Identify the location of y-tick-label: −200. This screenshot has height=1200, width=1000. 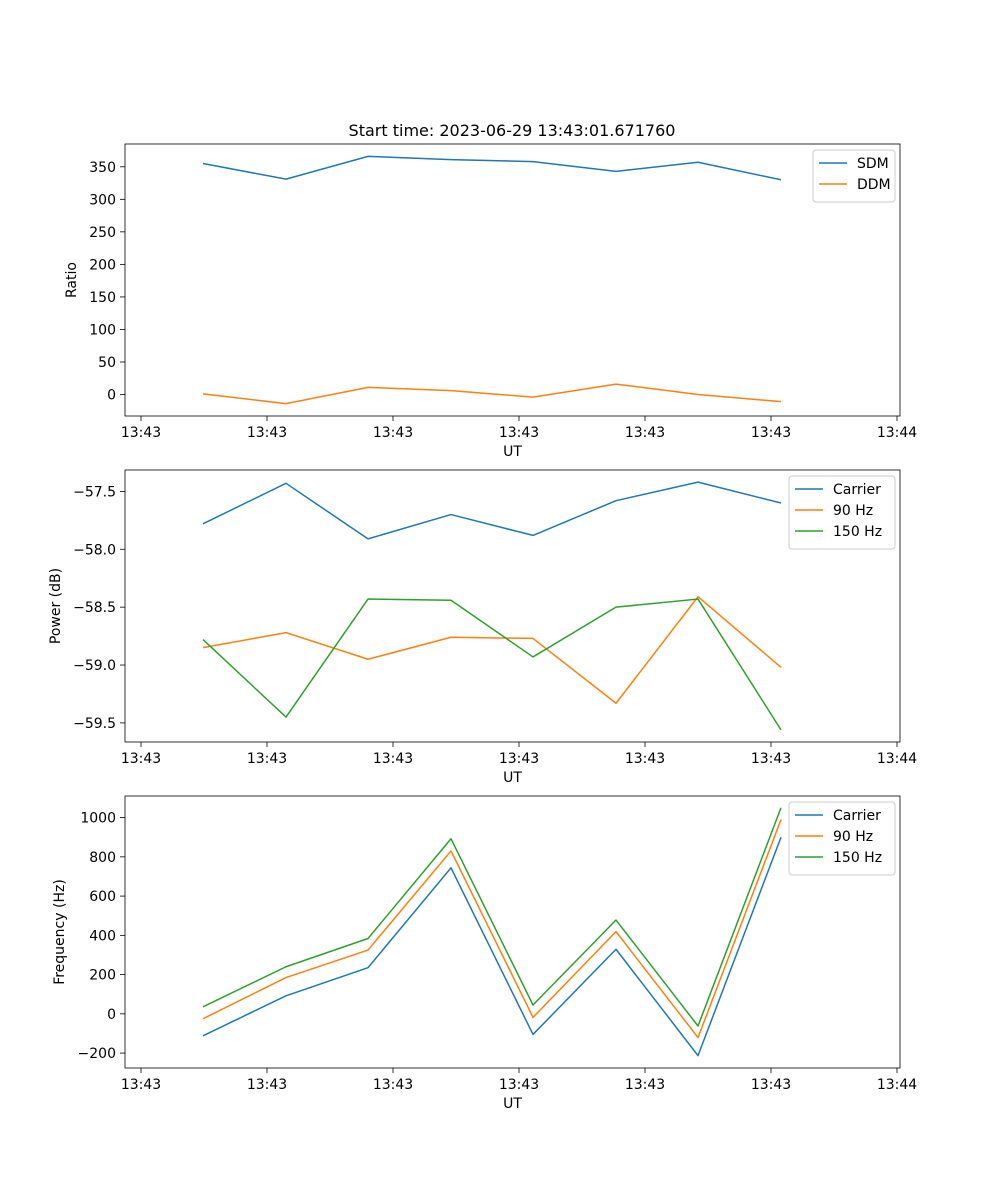
(97, 1054).